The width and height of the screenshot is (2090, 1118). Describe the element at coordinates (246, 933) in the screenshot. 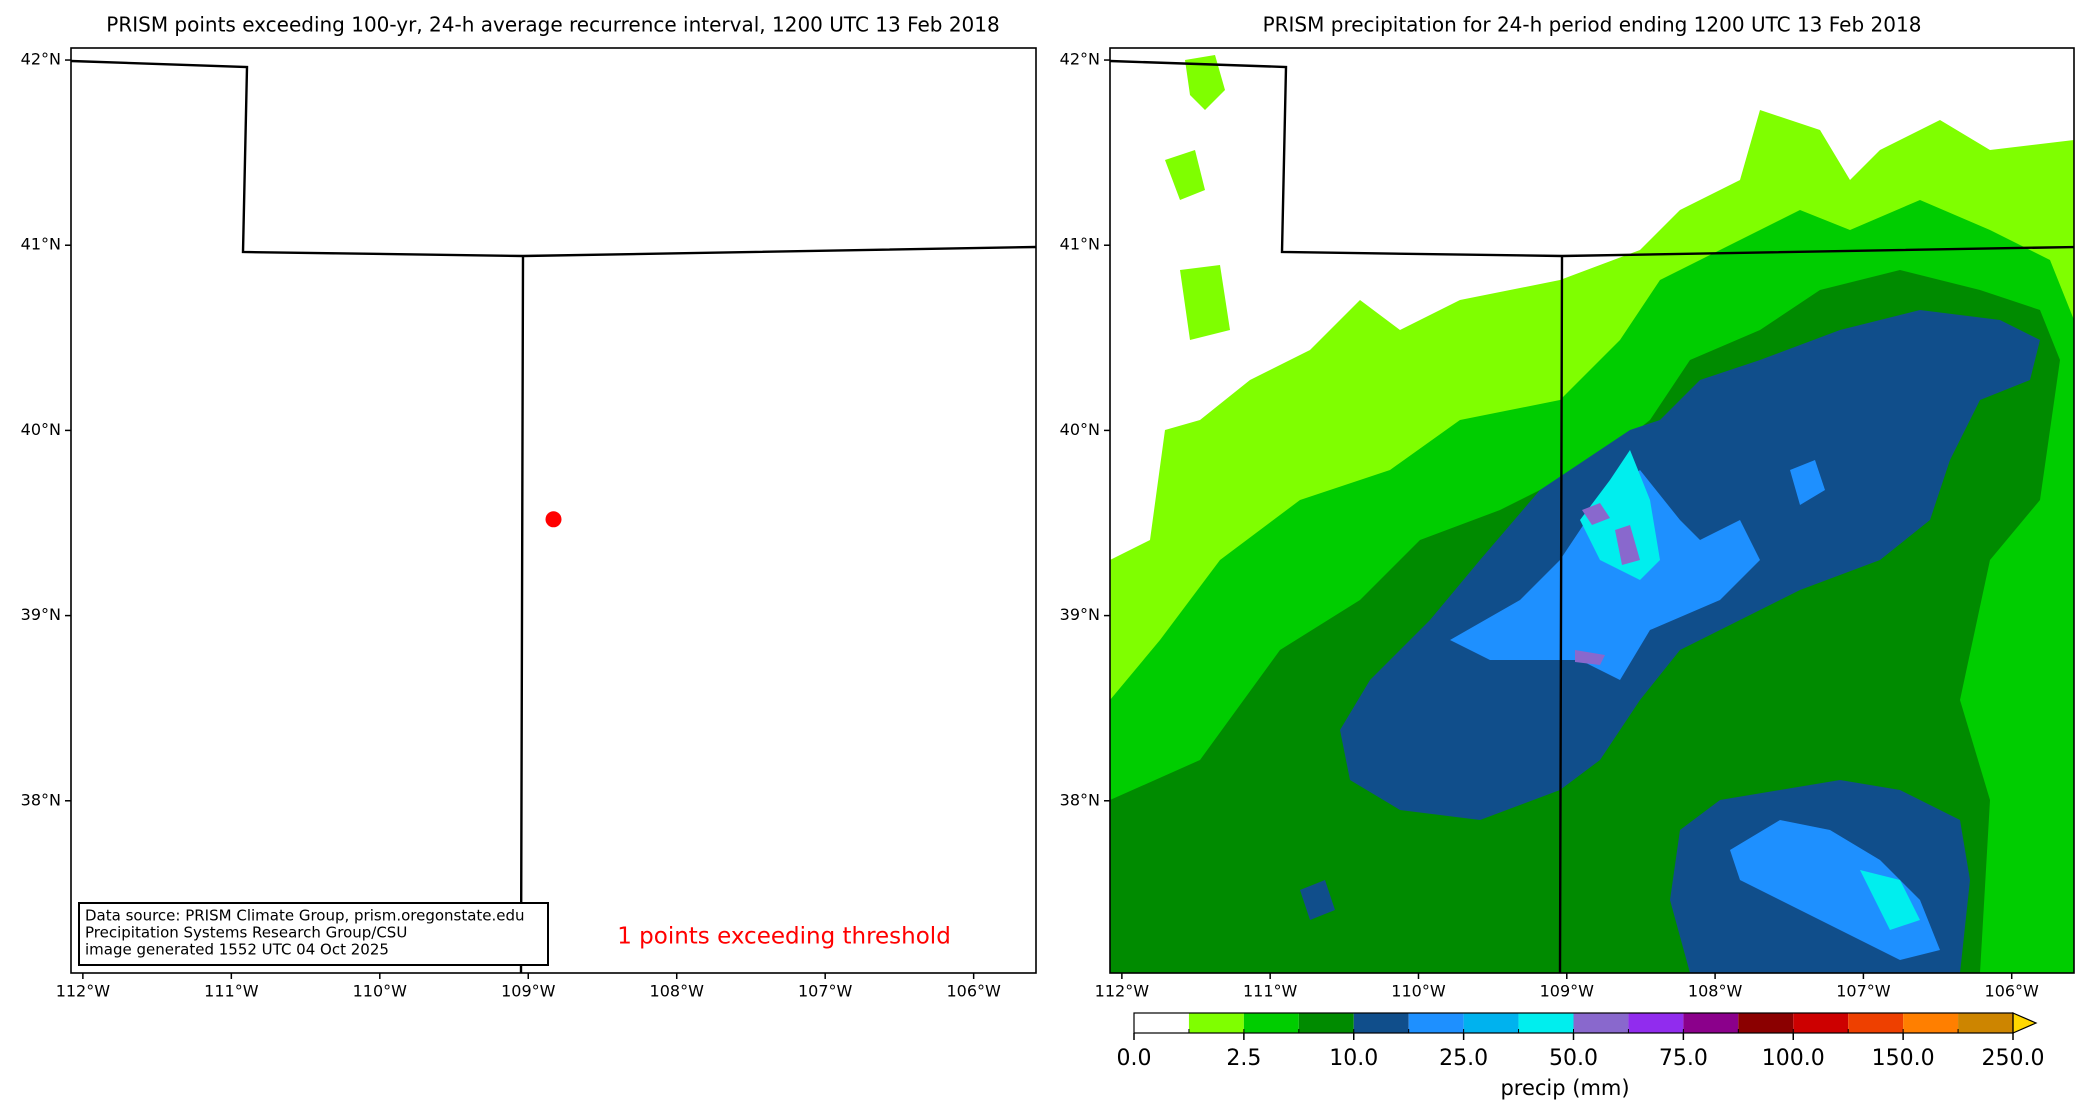

I see `source-line: Precipitation Systems Research Group/CSU` at that location.